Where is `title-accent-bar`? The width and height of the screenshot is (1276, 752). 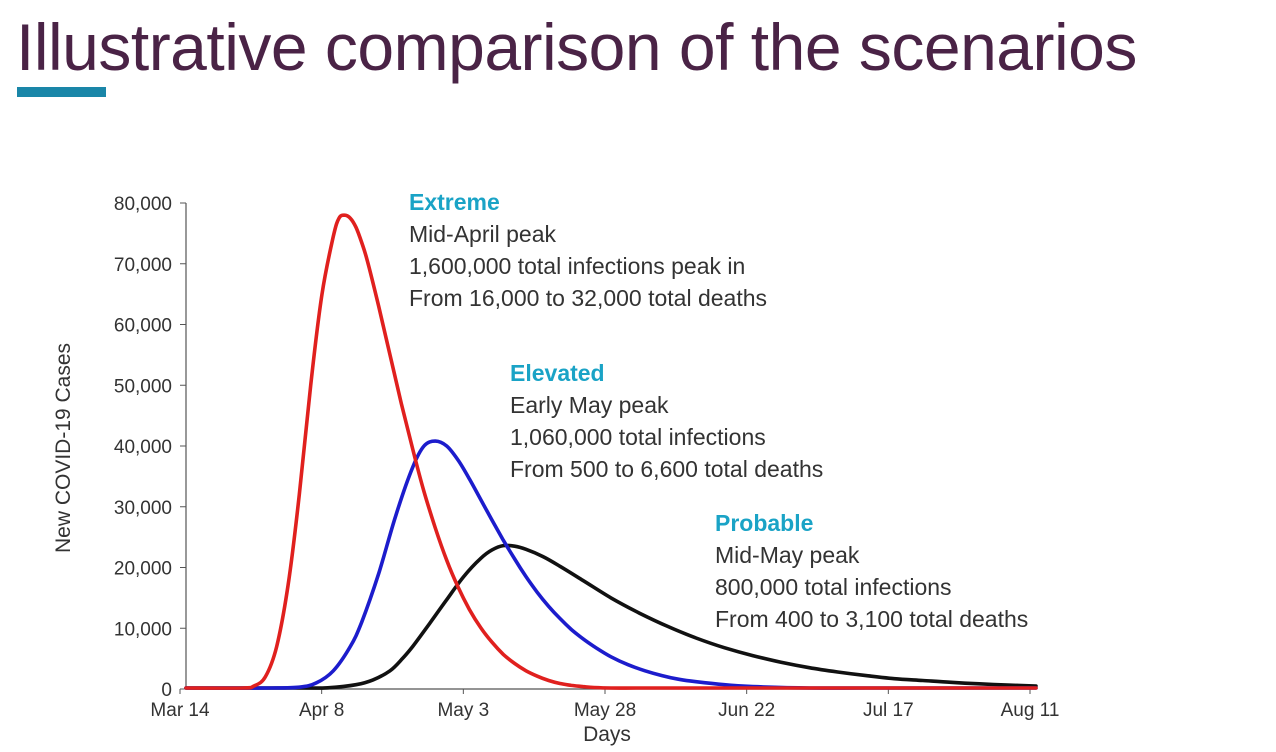
title-accent-bar is located at coordinates (61, 92).